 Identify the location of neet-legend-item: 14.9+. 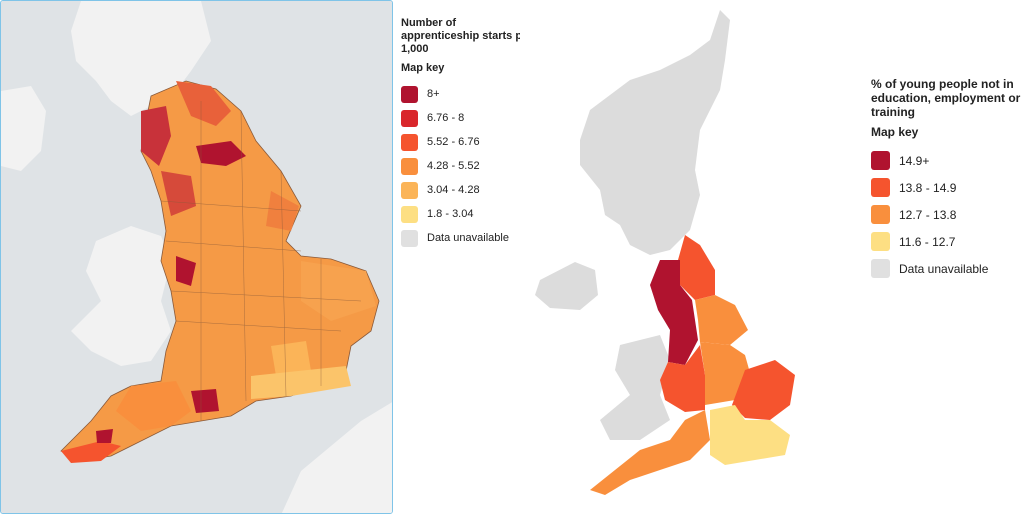
(946, 160).